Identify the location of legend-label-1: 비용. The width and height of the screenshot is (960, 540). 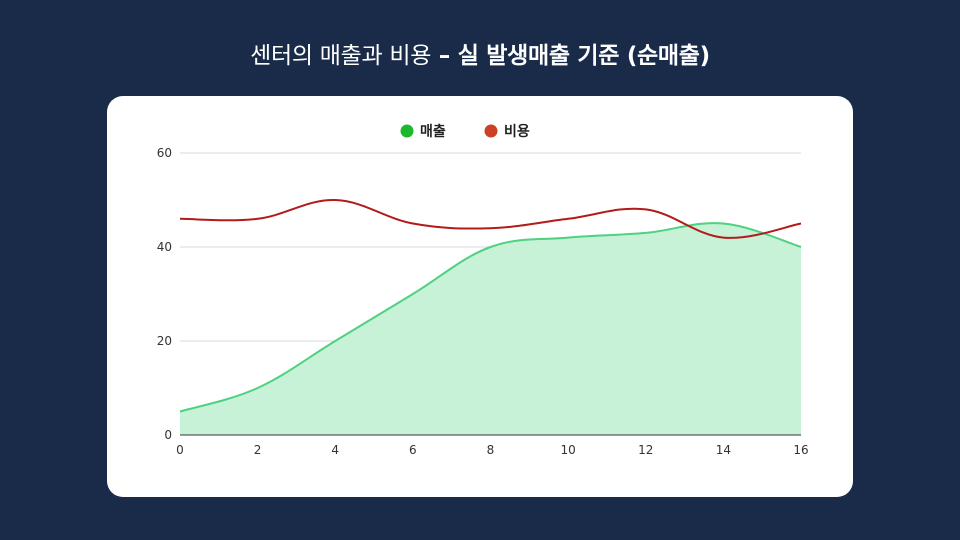
(517, 132).